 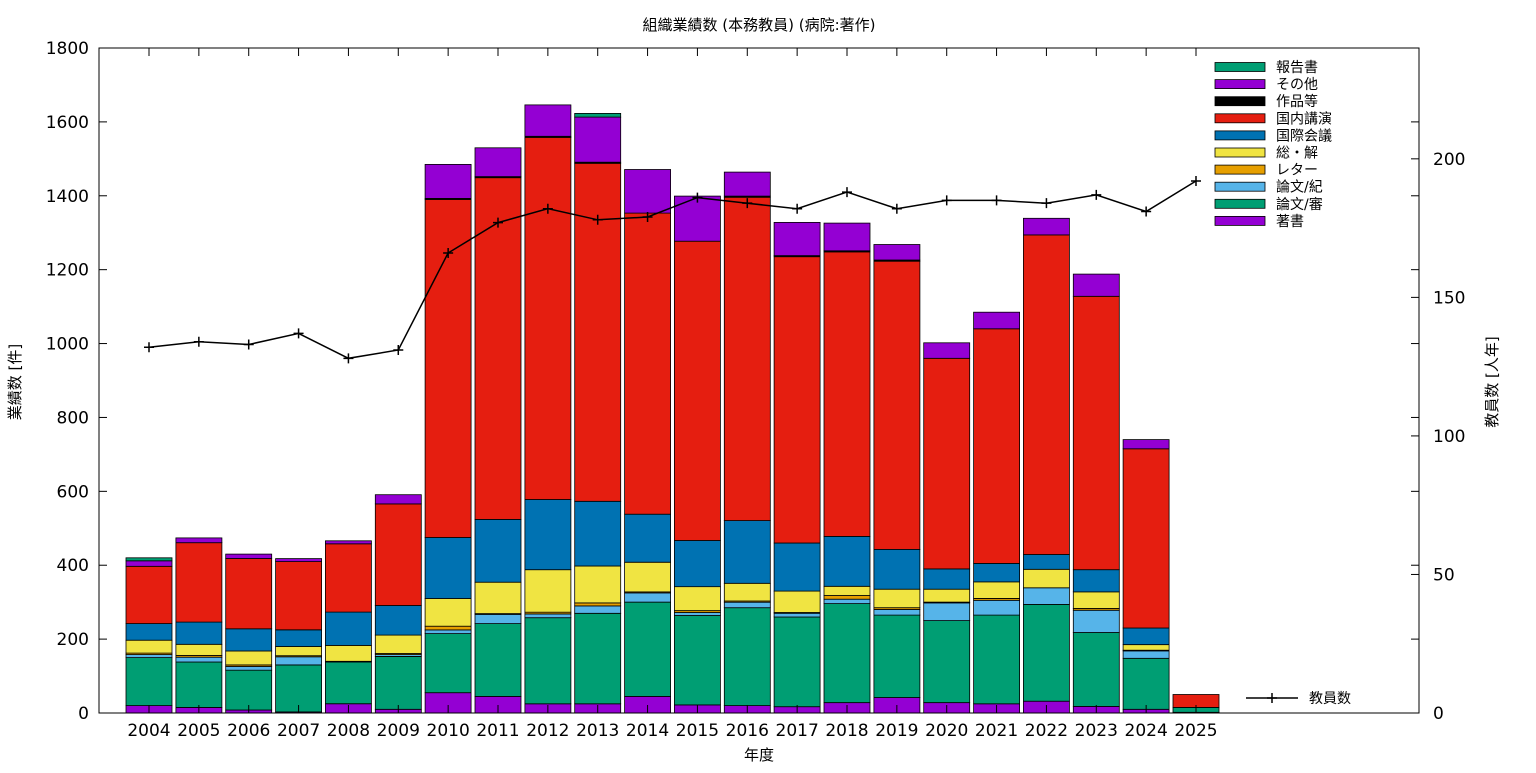 I want to click on legend-label: その他, so click(x=1297, y=85).